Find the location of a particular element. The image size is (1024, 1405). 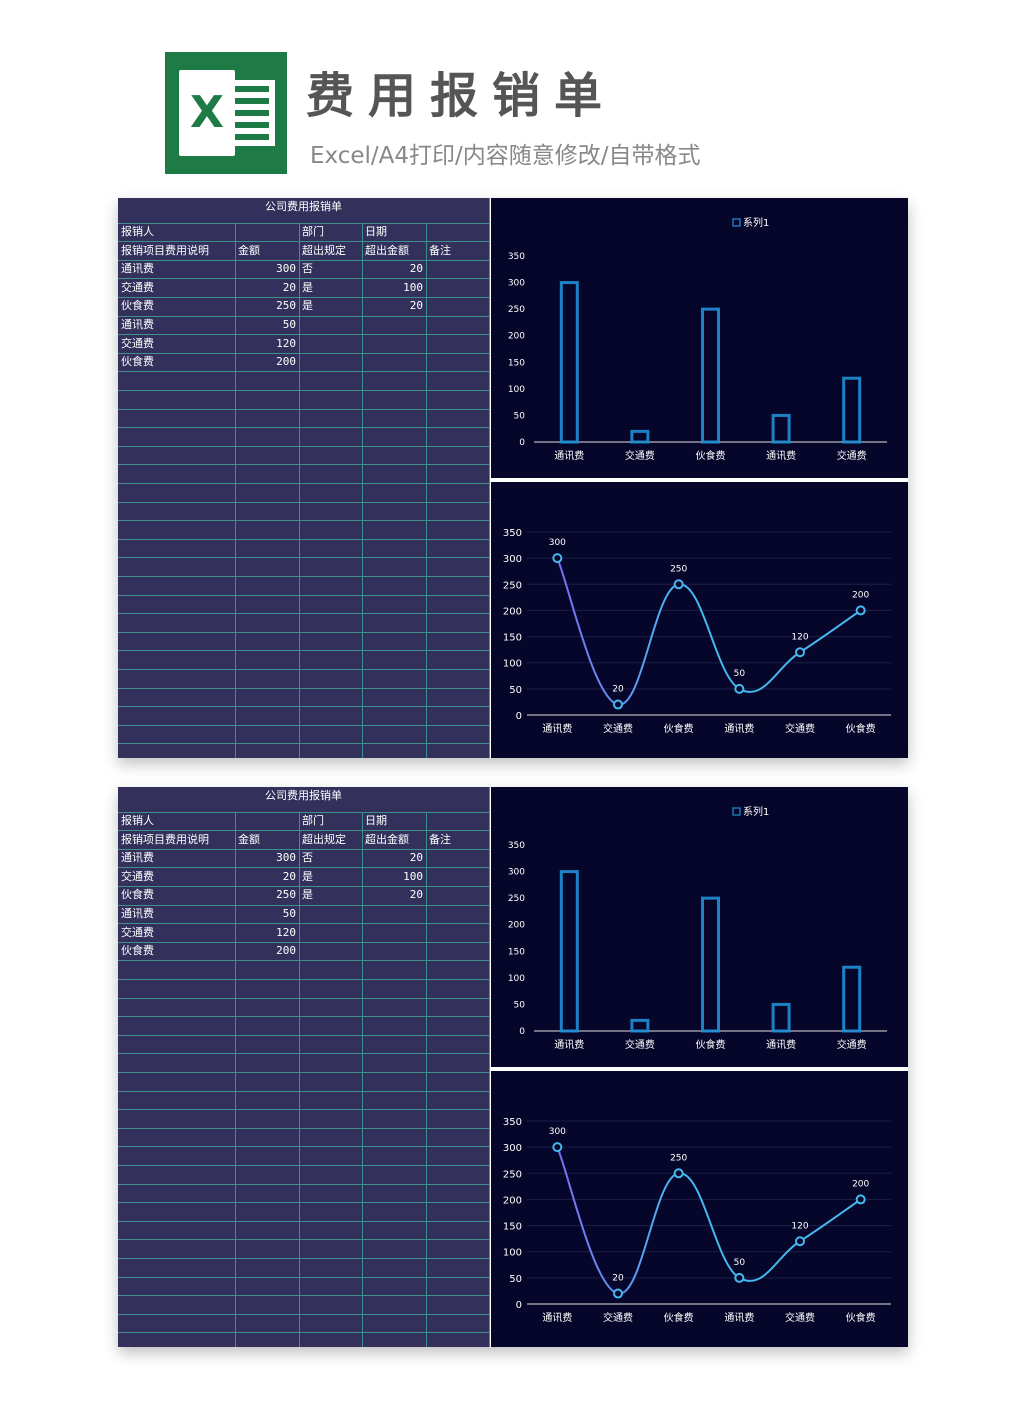

data-point is located at coordinates (557, 558).